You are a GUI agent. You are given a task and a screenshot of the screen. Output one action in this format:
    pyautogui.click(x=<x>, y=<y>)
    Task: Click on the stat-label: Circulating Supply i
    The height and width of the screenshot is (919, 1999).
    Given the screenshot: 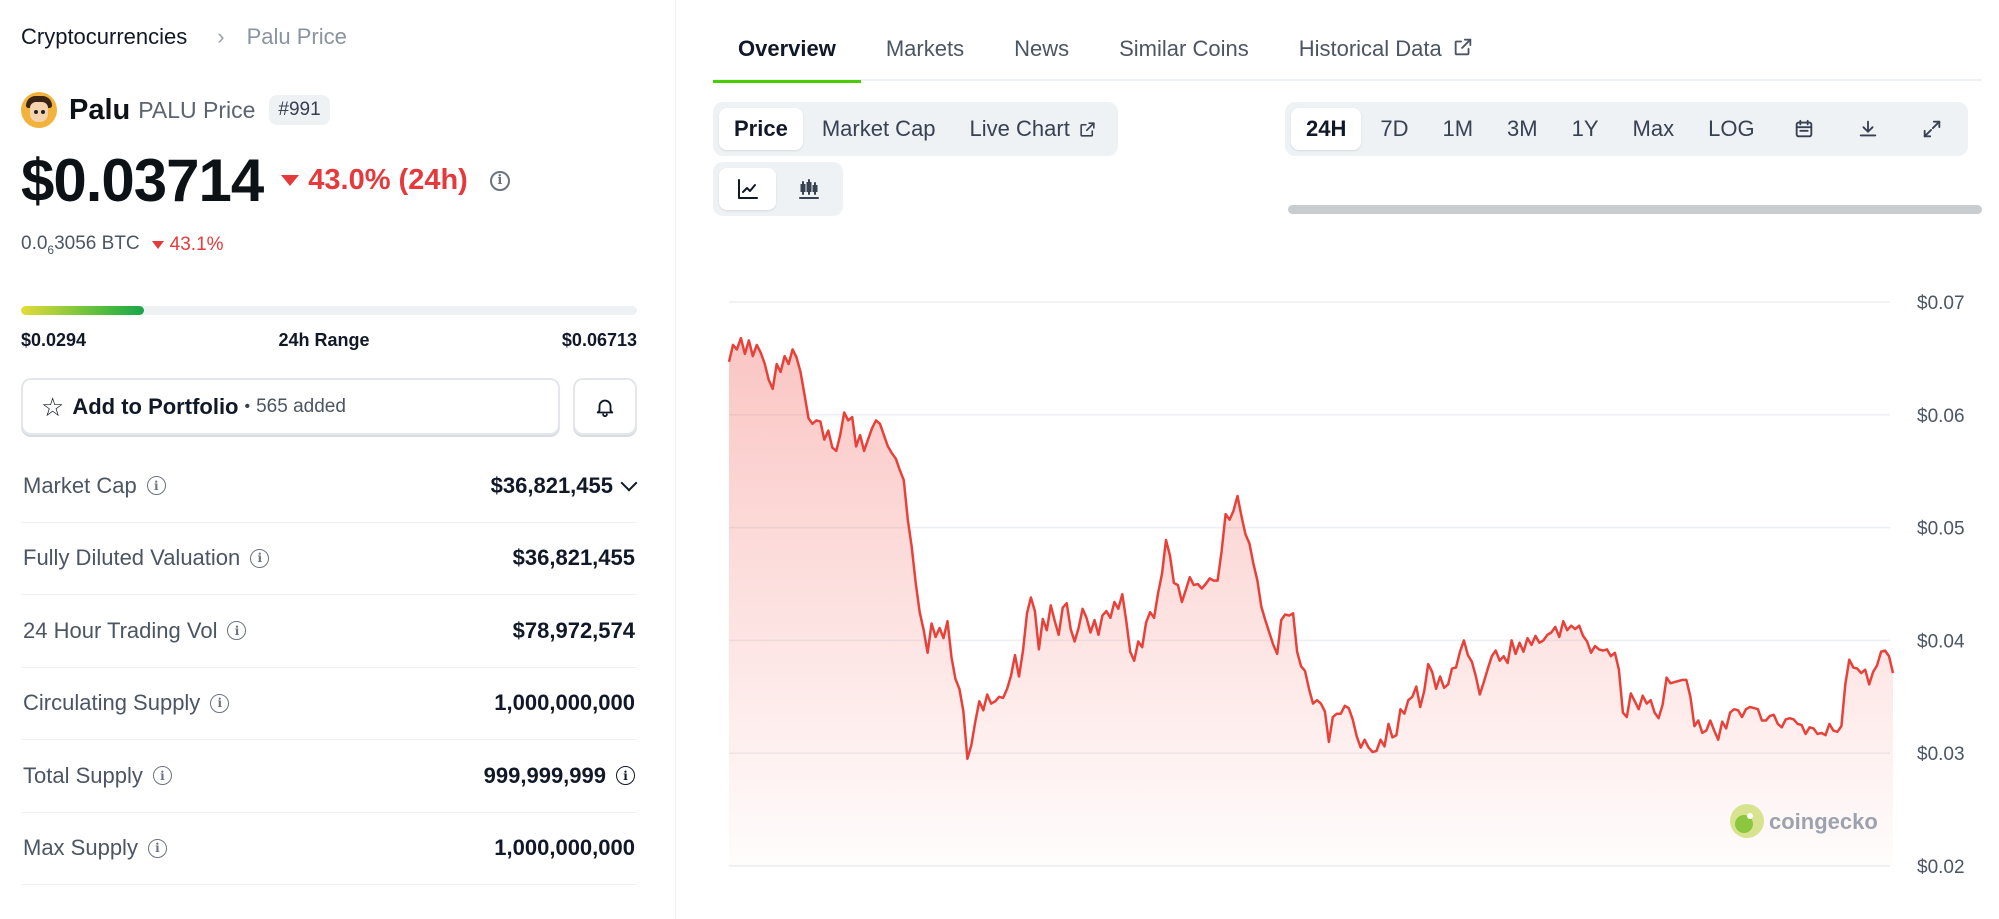 What is the action you would take?
    pyautogui.click(x=126, y=703)
    